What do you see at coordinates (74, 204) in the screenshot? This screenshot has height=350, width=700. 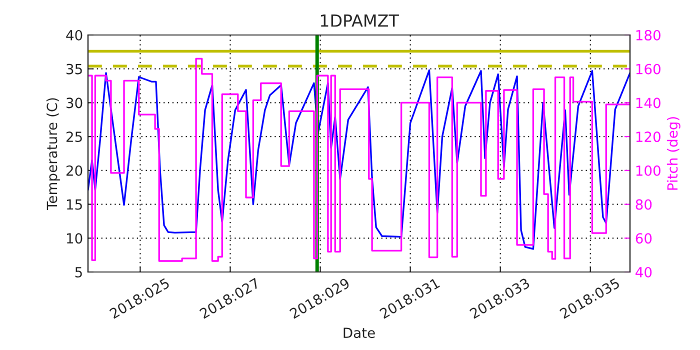 I see `y-tick-label: 15` at bounding box center [74, 204].